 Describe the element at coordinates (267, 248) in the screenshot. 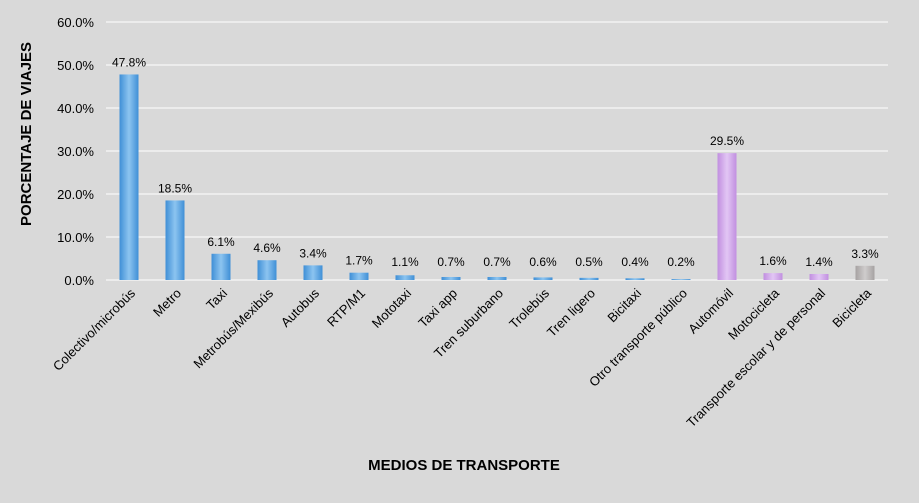

I see `data-label-metrobus-mexibus: 4.6%` at that location.